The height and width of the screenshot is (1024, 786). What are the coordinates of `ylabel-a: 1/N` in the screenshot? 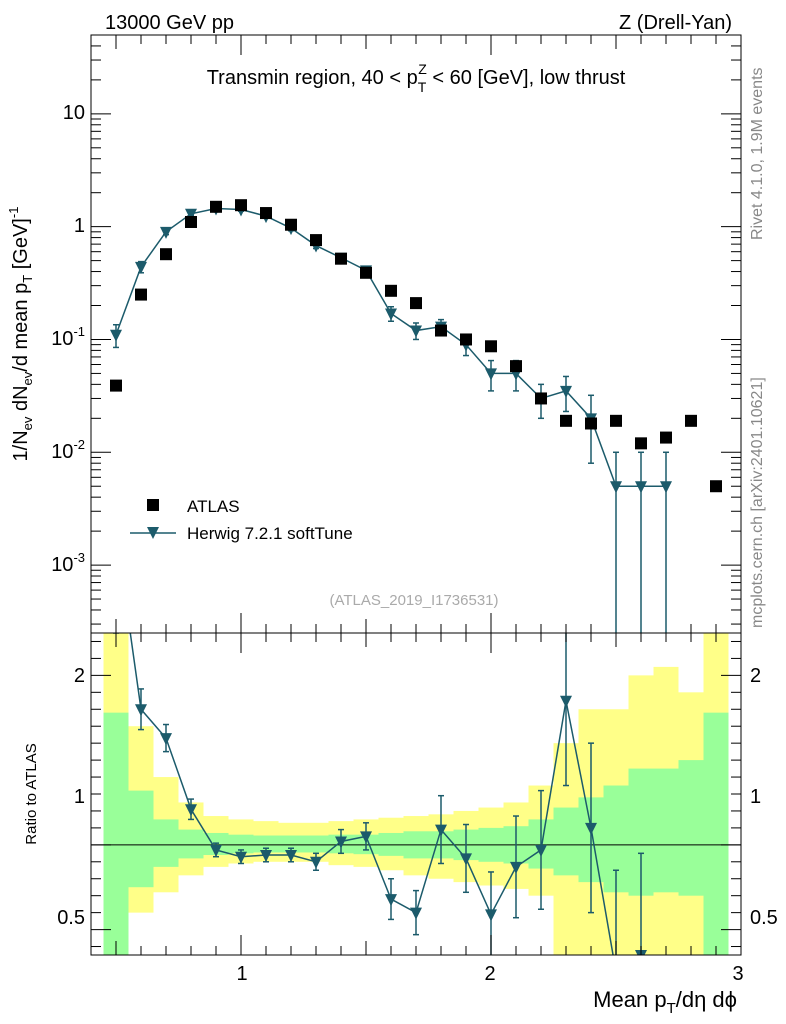 It's located at (21, 445).